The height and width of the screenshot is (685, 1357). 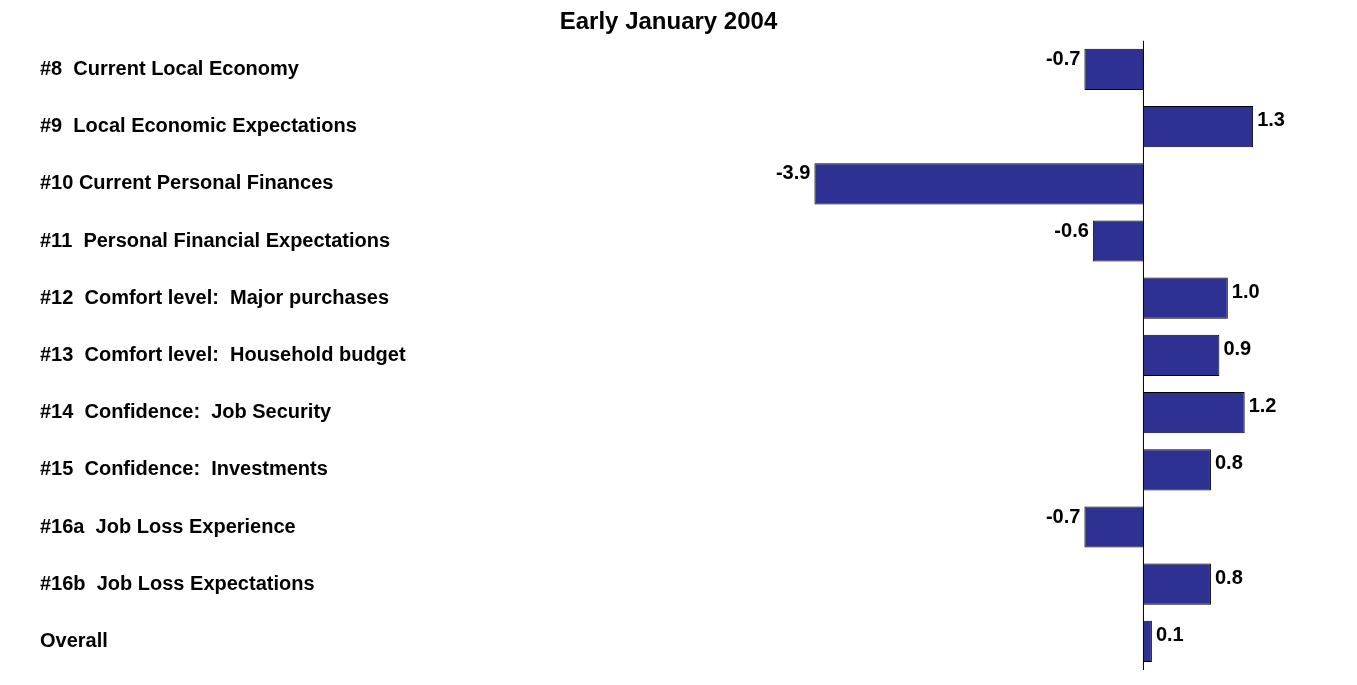 I want to click on y-tick-label: #16a Job Loss Experience, so click(x=168, y=525).